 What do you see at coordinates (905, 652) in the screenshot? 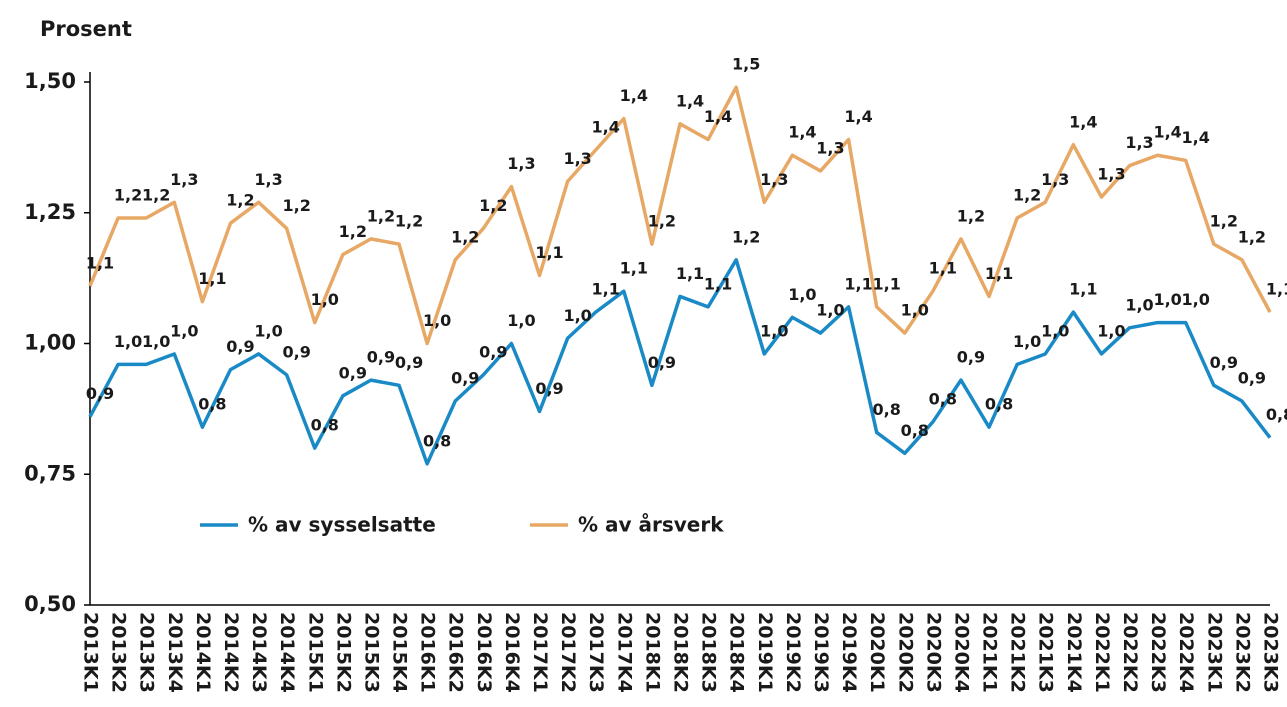
I see `x-tick-label: 2020K2` at bounding box center [905, 652].